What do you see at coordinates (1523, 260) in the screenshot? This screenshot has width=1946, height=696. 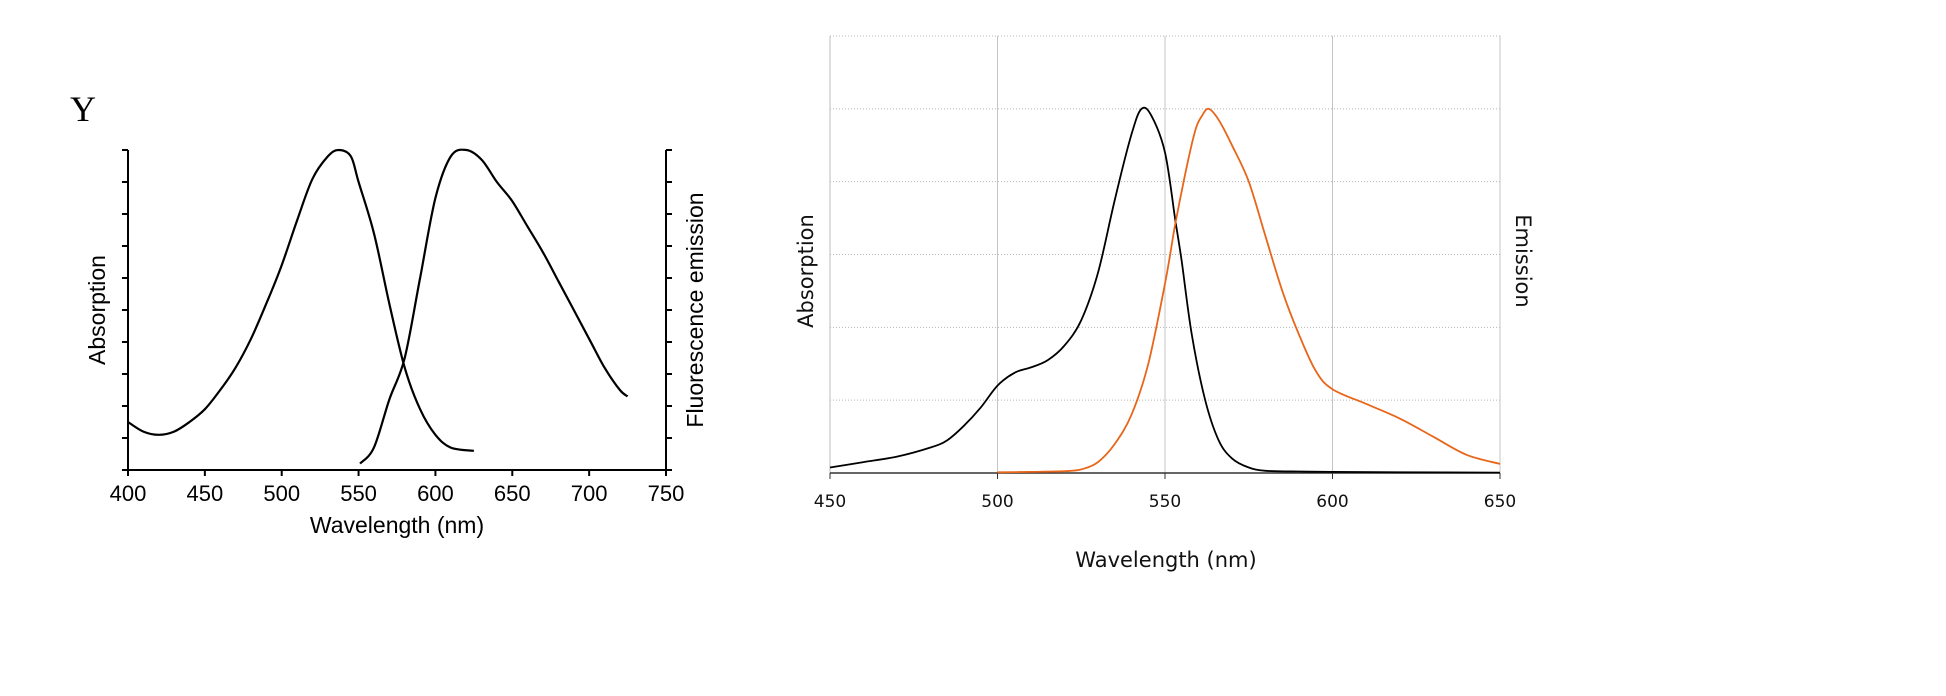 I see `right-chart-ylabel-emission: Emission` at bounding box center [1523, 260].